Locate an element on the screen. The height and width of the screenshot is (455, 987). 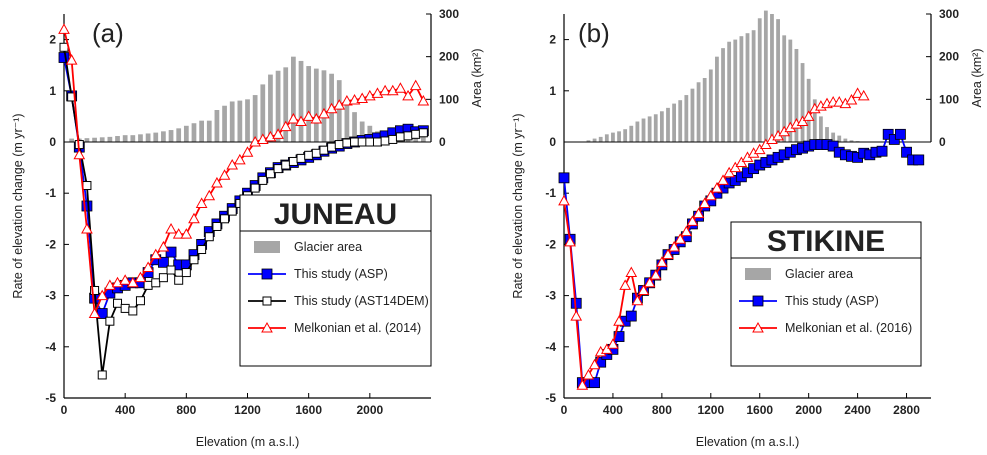
x-tick-label: 0 is located at coordinates (564, 410).